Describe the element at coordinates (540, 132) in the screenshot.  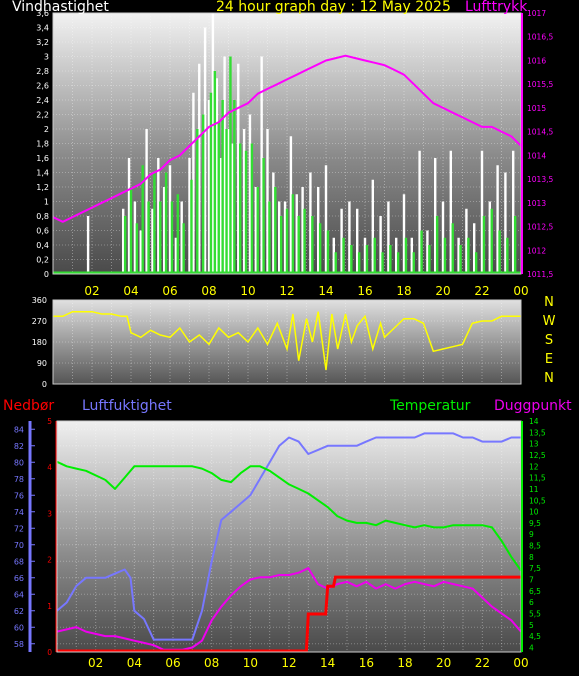
I see `pressure-y-tick-label: 1014,5` at that location.